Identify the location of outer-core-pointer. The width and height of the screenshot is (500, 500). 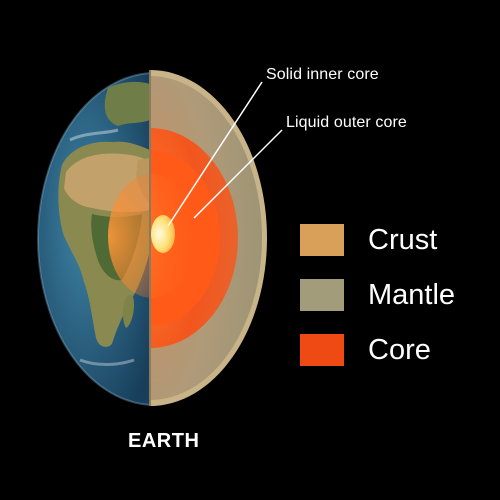
(238, 174).